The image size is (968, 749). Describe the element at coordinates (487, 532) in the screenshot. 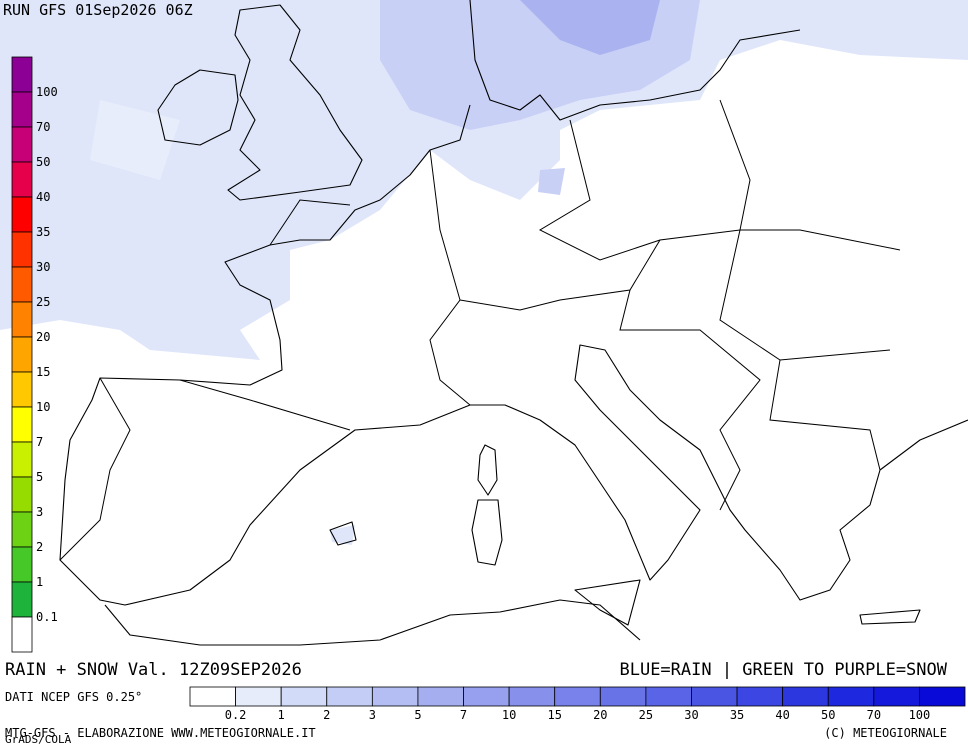

I see `sardinia` at that location.